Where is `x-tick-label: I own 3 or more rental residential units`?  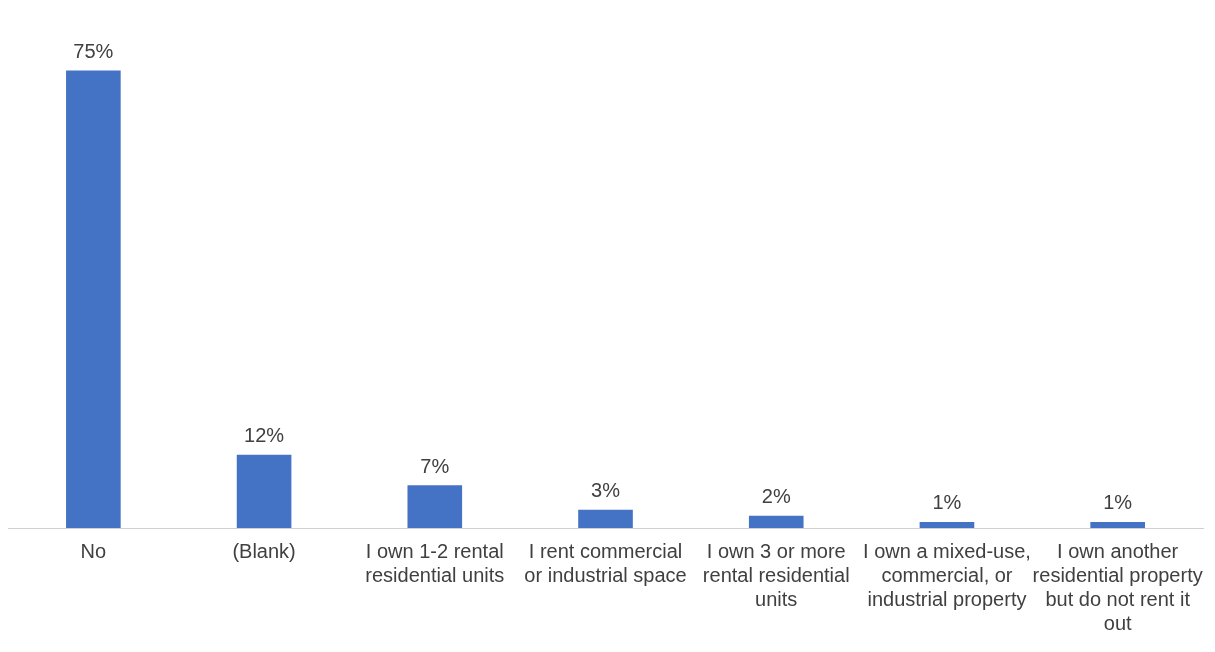 x-tick-label: I own 3 or more rental residential units is located at coordinates (776, 574).